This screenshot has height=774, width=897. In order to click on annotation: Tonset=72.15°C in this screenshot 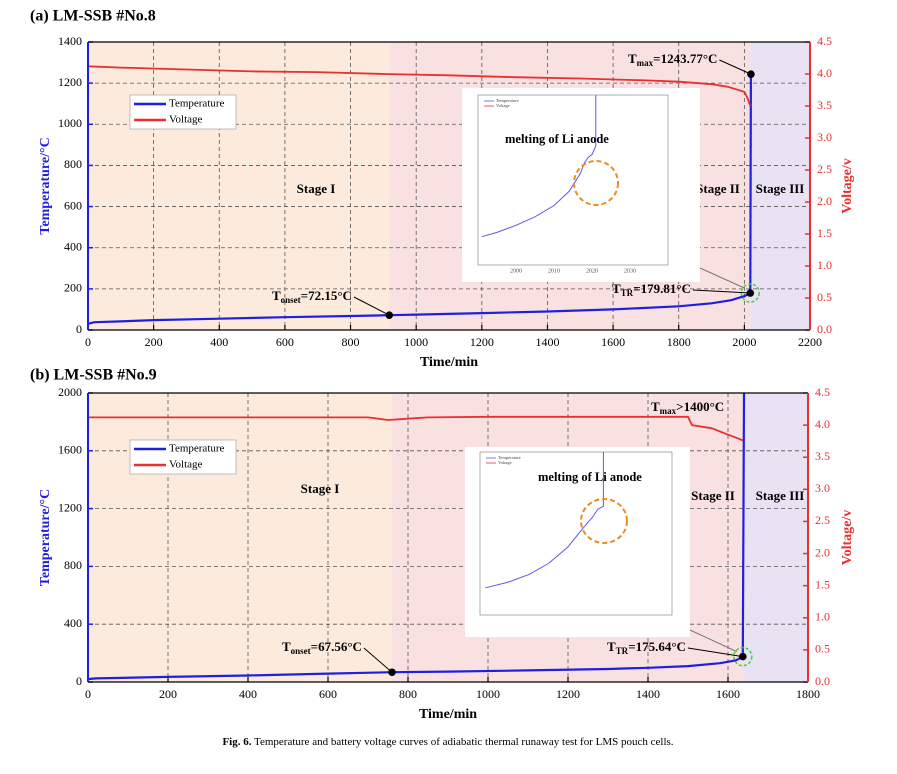, I will do `click(312, 296)`.